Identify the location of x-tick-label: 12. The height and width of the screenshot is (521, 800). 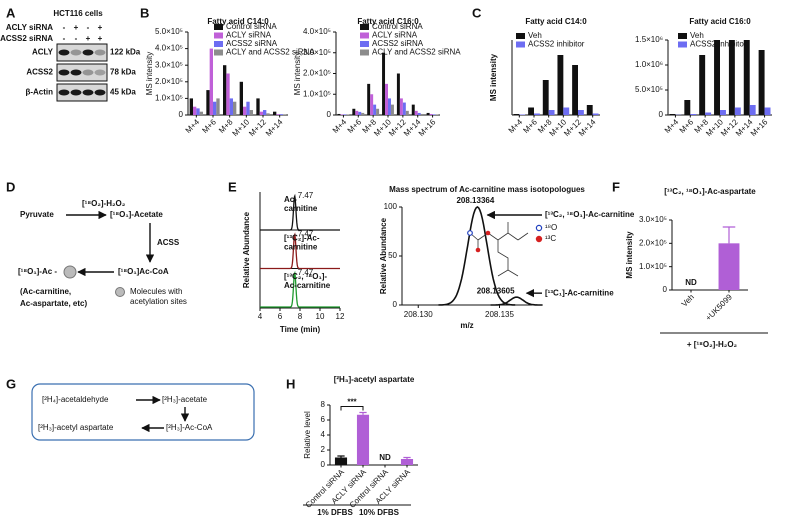
(340, 316).